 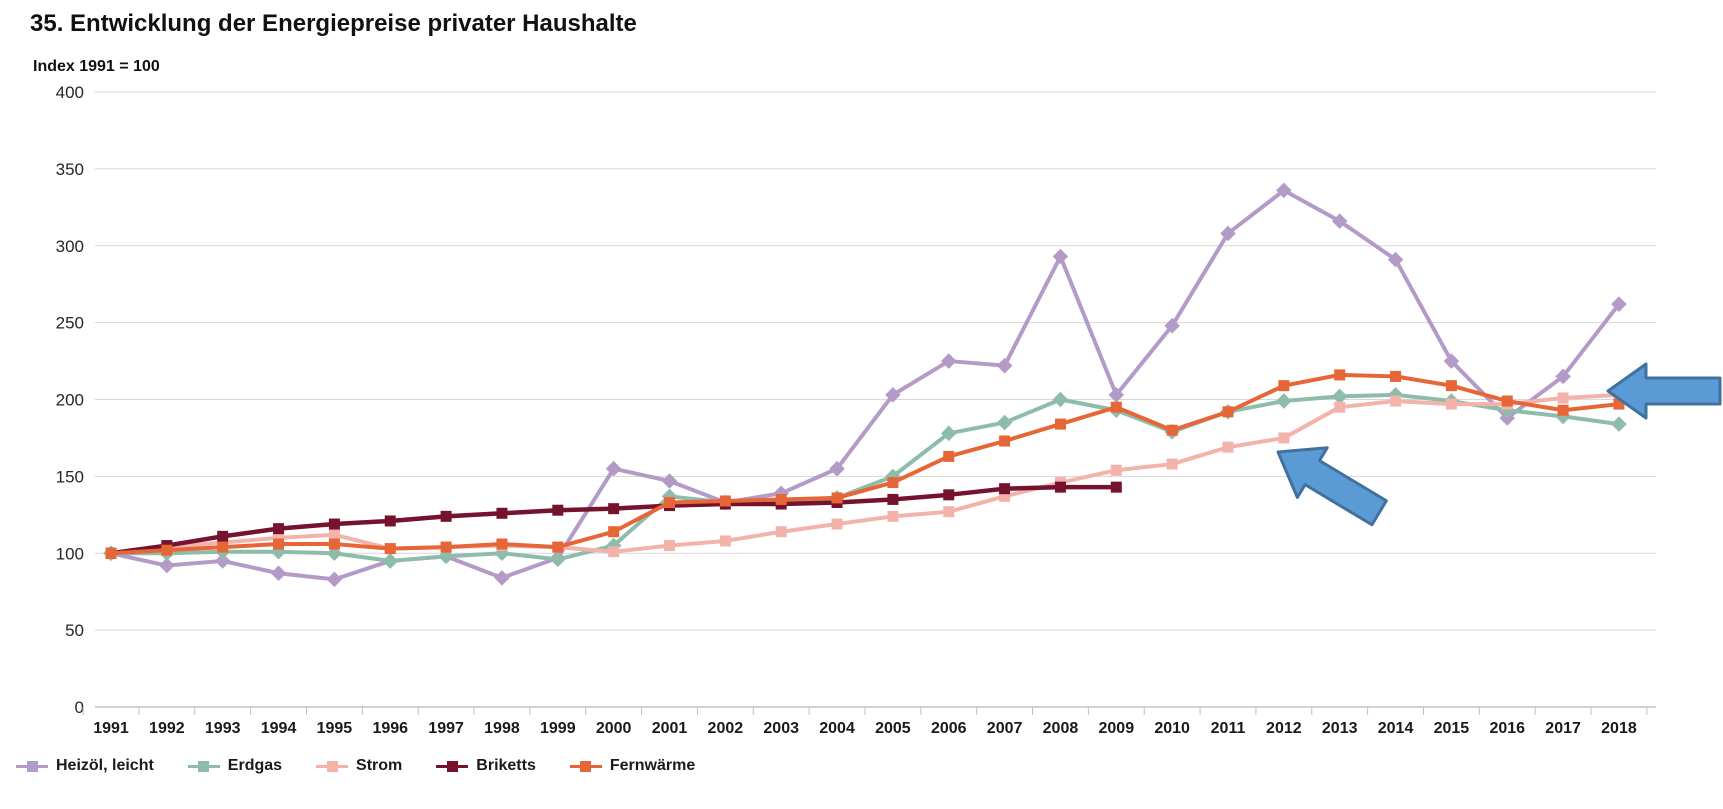 I want to click on x-axis-year-label: 2014, so click(x=1396, y=728).